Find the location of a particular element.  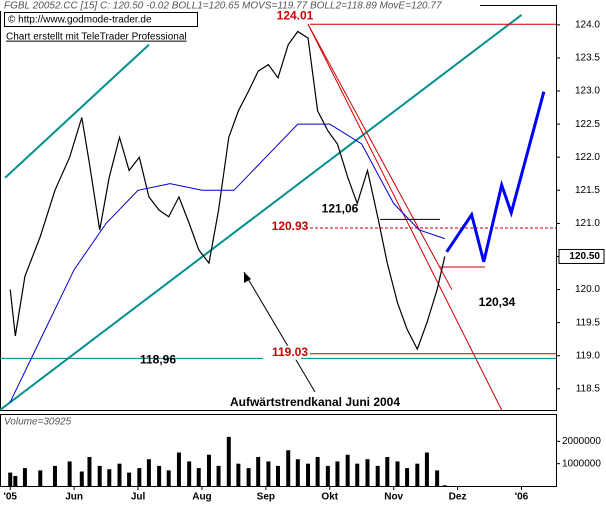

y-tick-label: 119.0 is located at coordinates (588, 355).